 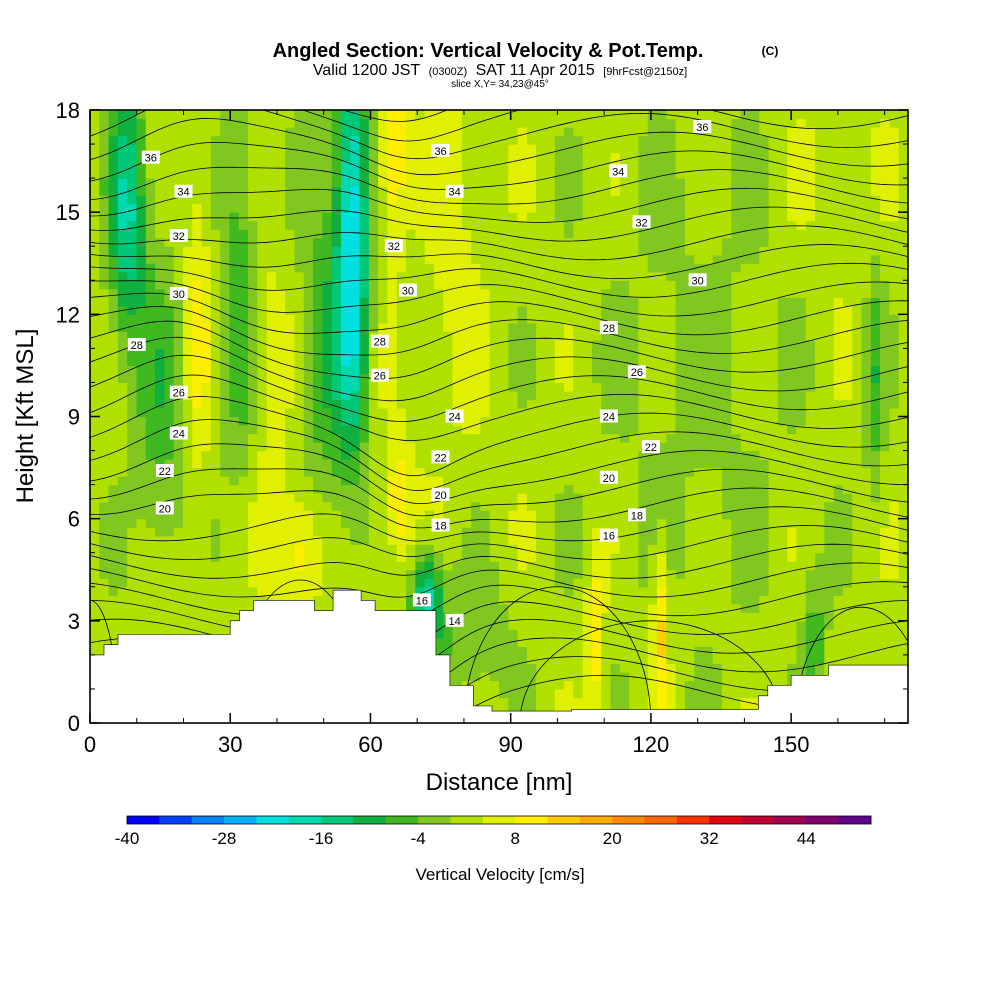 I want to click on colorbar-frame, so click(x=499, y=820).